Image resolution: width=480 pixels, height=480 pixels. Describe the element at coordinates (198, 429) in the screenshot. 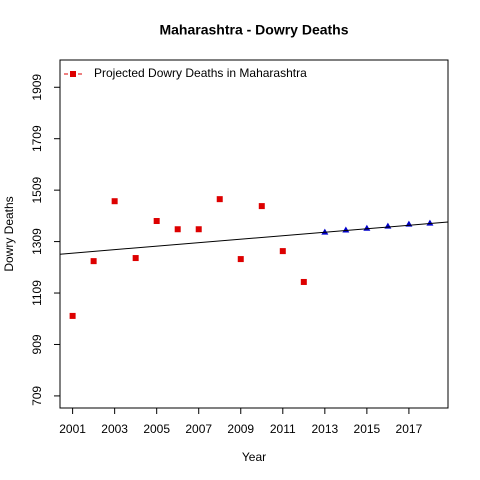

I see `x-tick-label: 2007` at that location.